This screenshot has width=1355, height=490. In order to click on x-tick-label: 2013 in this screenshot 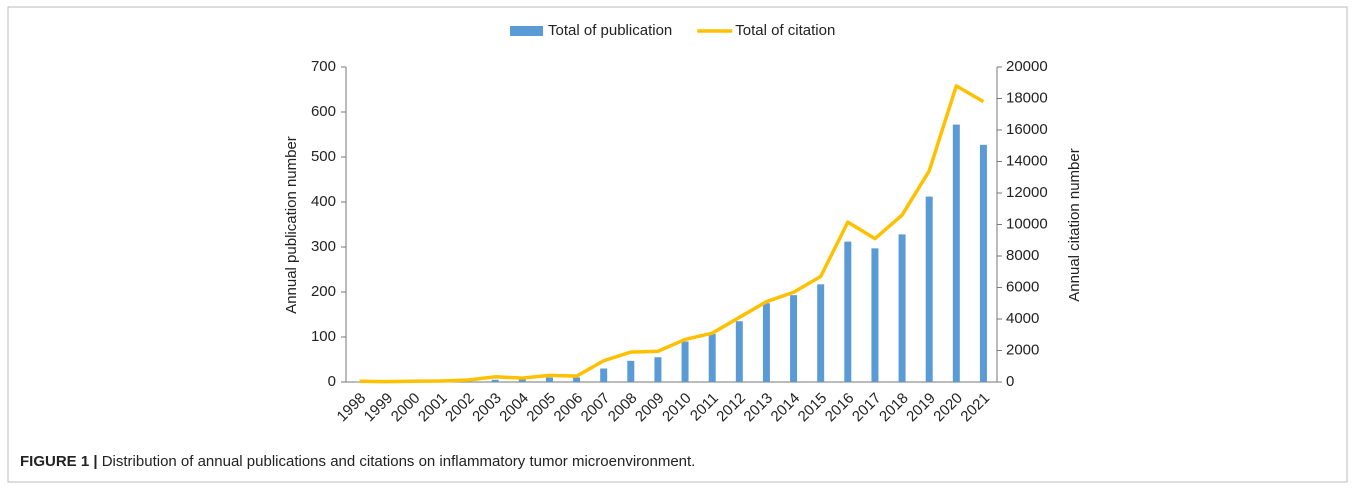, I will do `click(758, 408)`.